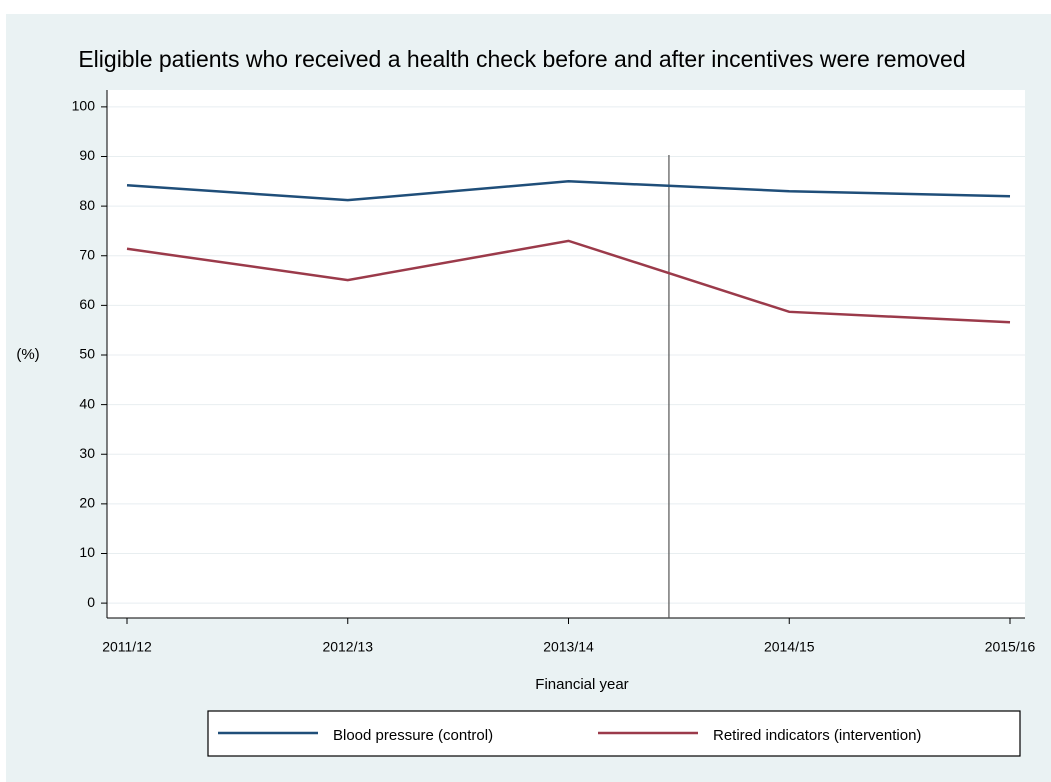 The image size is (1051, 782). I want to click on x-tick-label: 2011/12, so click(127, 647).